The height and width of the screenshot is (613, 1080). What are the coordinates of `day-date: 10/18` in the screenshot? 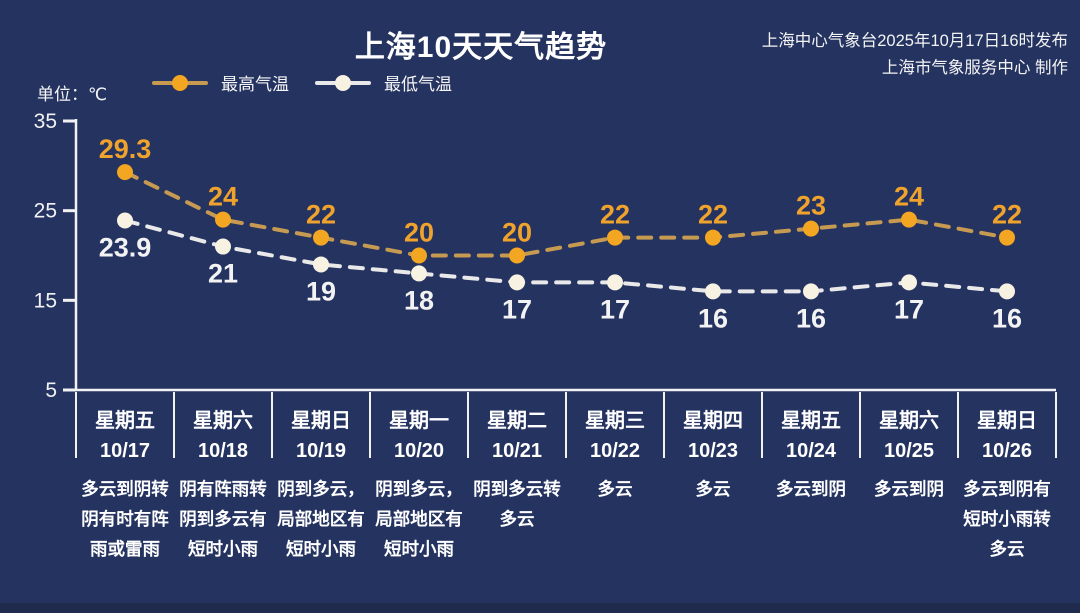 It's located at (223, 451).